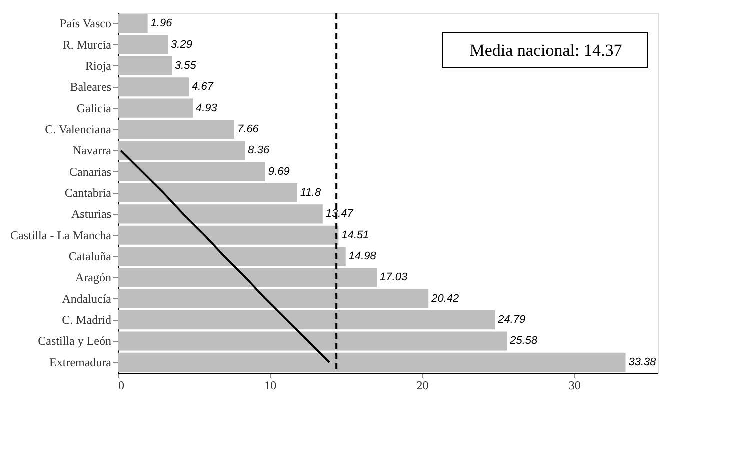  What do you see at coordinates (99, 65) in the screenshot?
I see `y-tick-label: Rioja` at bounding box center [99, 65].